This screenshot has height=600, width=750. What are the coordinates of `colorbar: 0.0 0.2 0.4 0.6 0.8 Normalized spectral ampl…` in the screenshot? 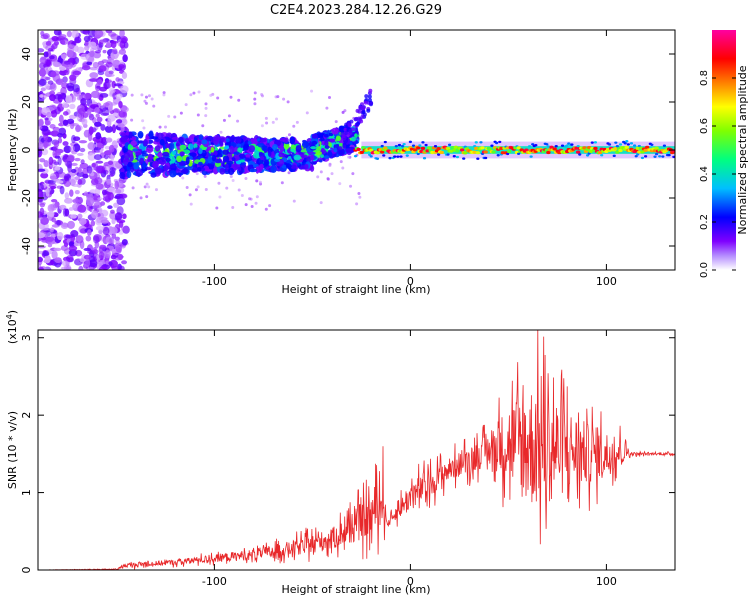 It's located at (724, 154).